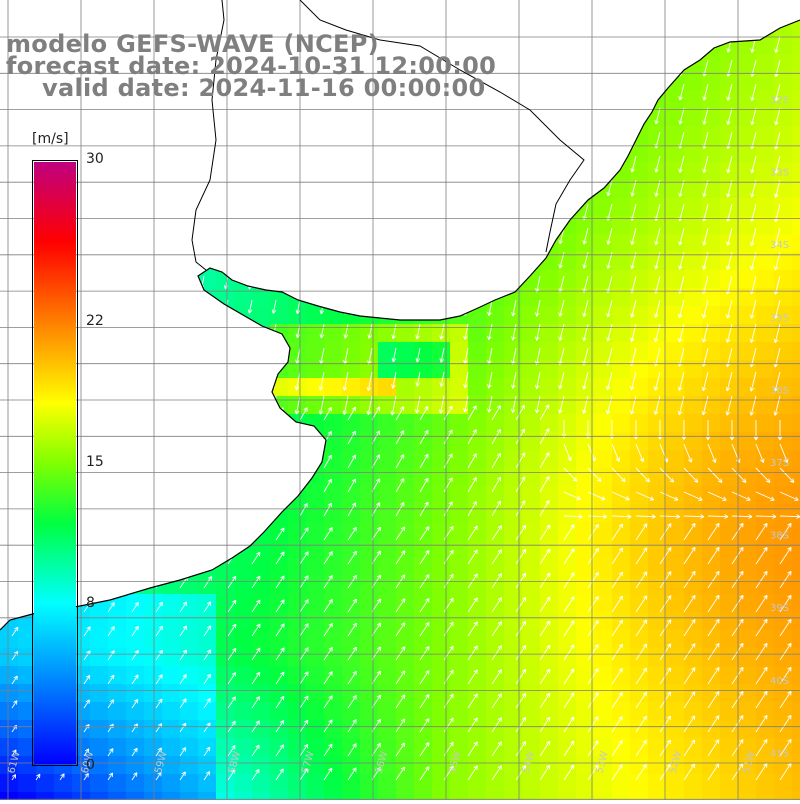  Describe the element at coordinates (779, 536) in the screenshot. I see `latitude-label: 38S` at that location.